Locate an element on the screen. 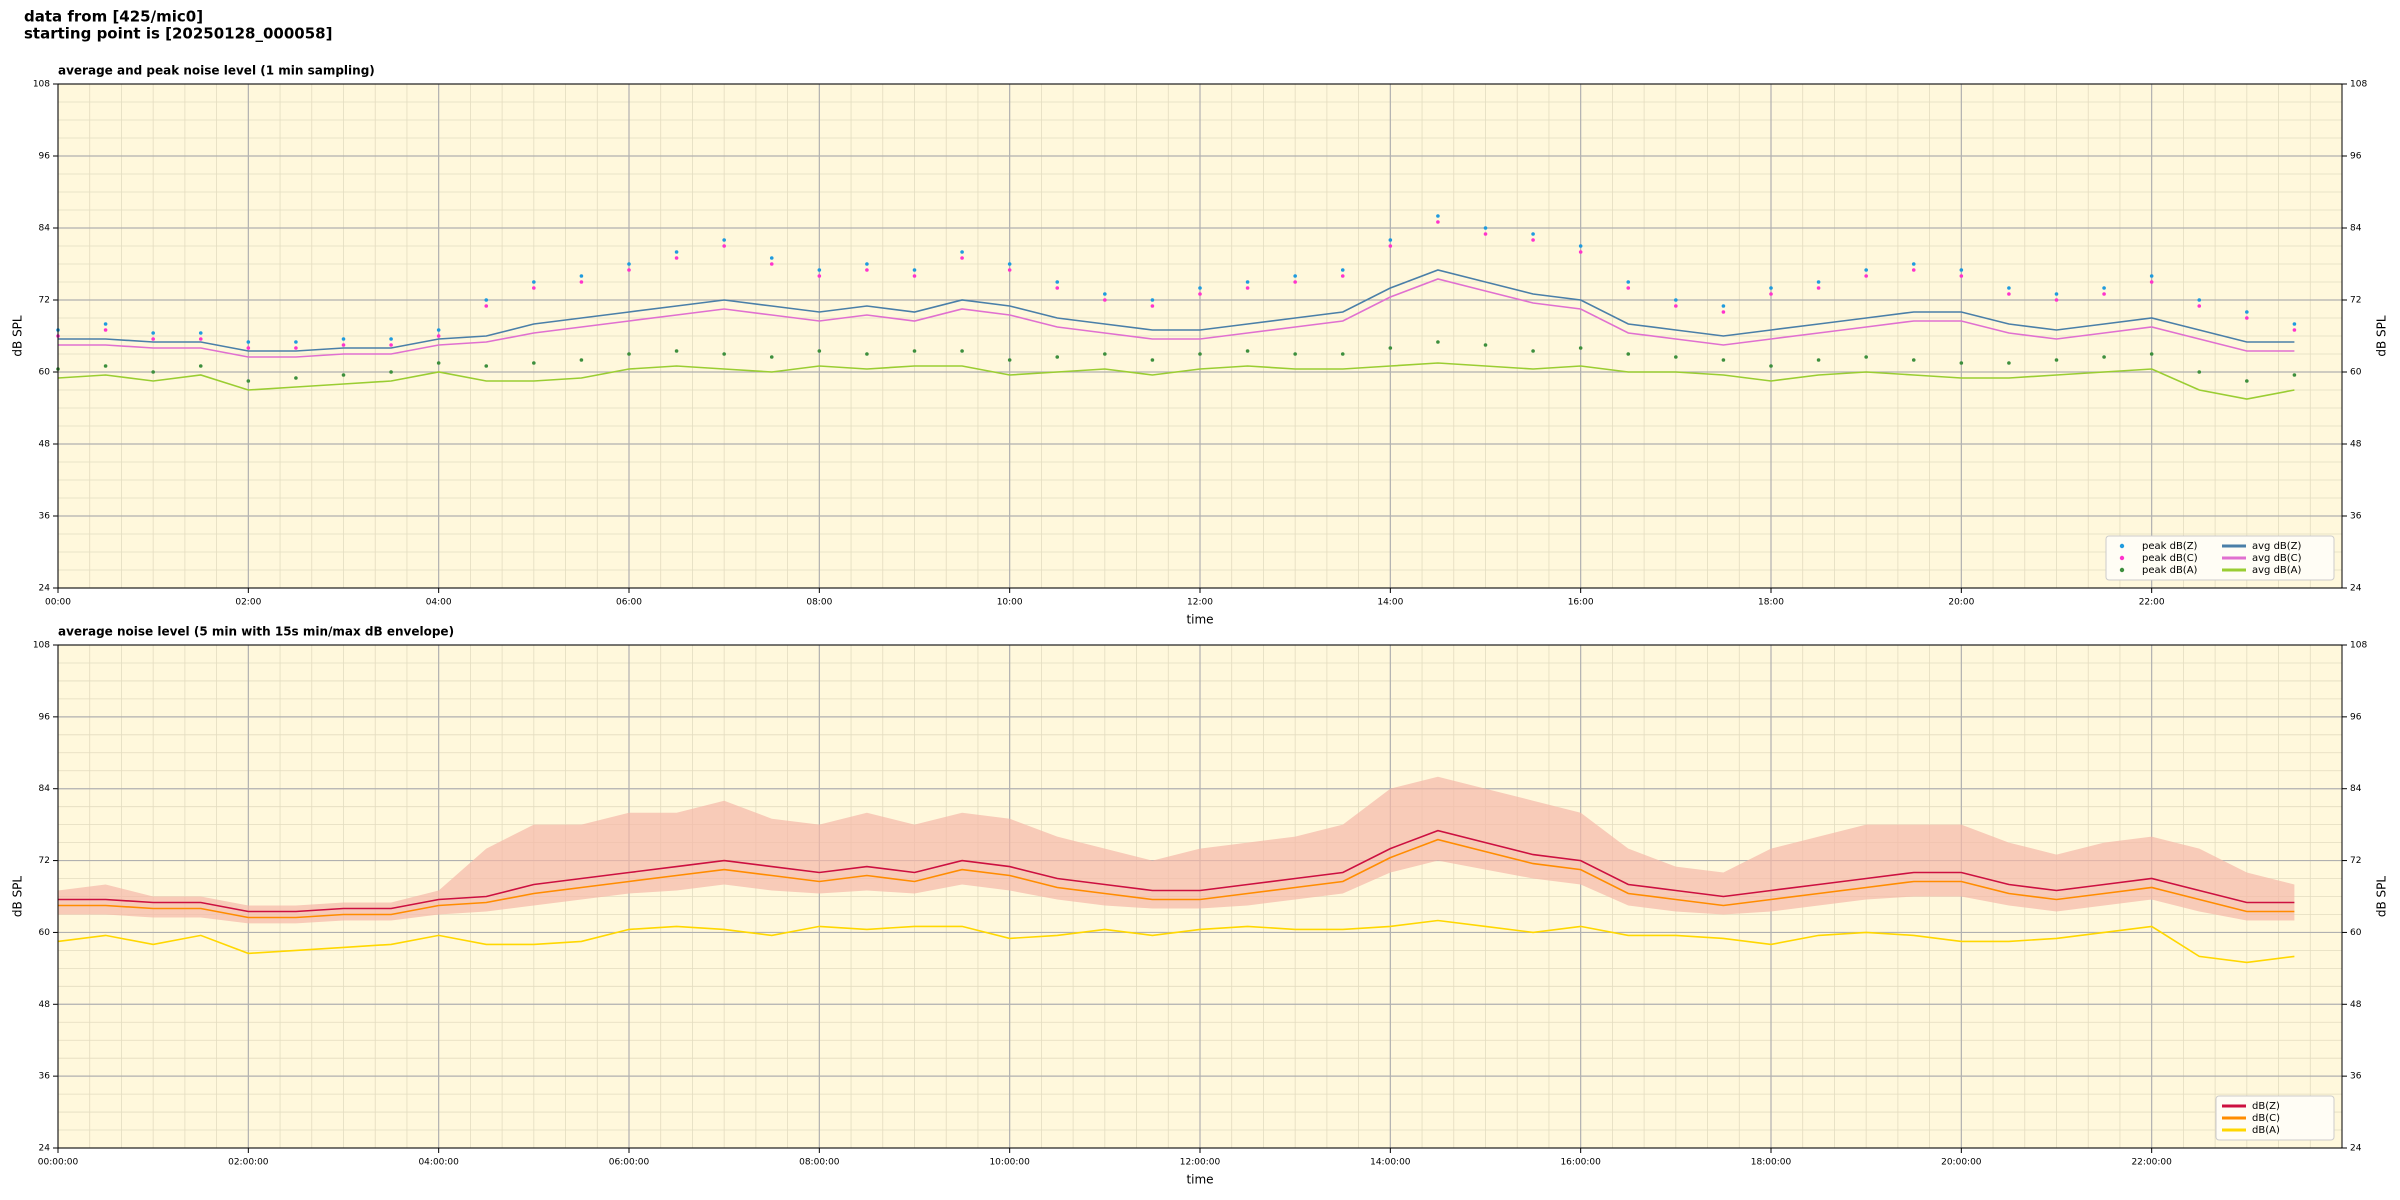 The height and width of the screenshot is (1200, 2400). x-tick-label: 04:00:00 is located at coordinates (438, 1163).